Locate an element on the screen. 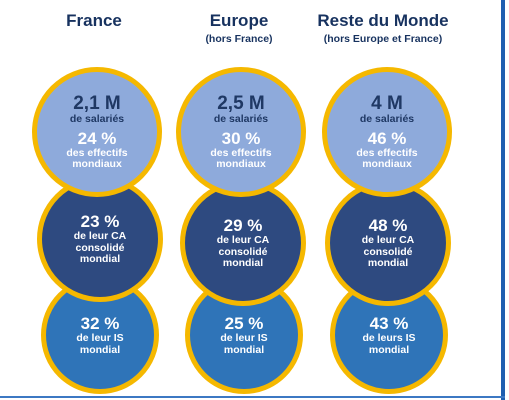  revenue-circle-rest-of-world: 48 % de leur CA consolidé mondial is located at coordinates (388, 243).